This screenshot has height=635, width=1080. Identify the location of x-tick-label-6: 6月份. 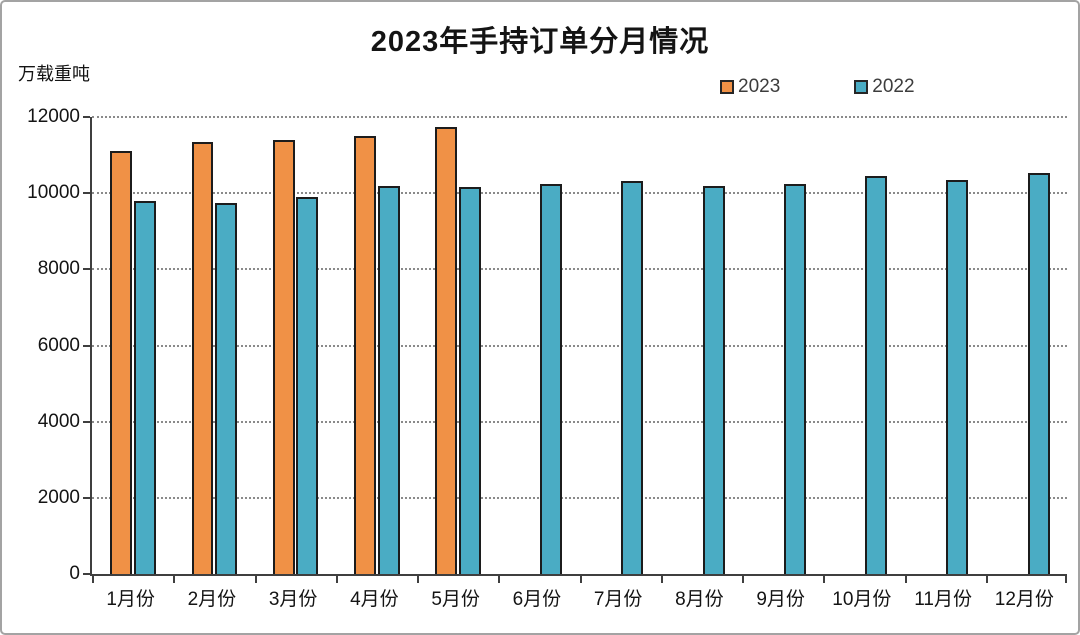
(537, 599).